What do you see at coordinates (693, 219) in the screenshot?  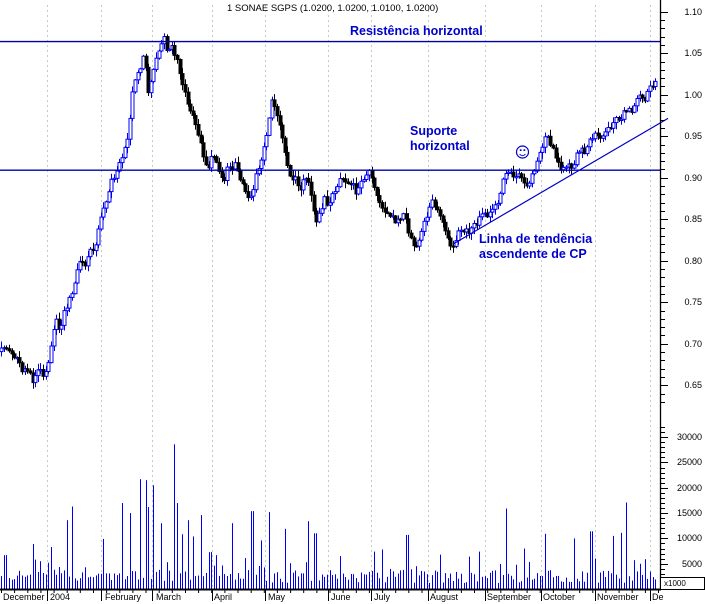 I see `price-tick-label: 0.85` at bounding box center [693, 219].